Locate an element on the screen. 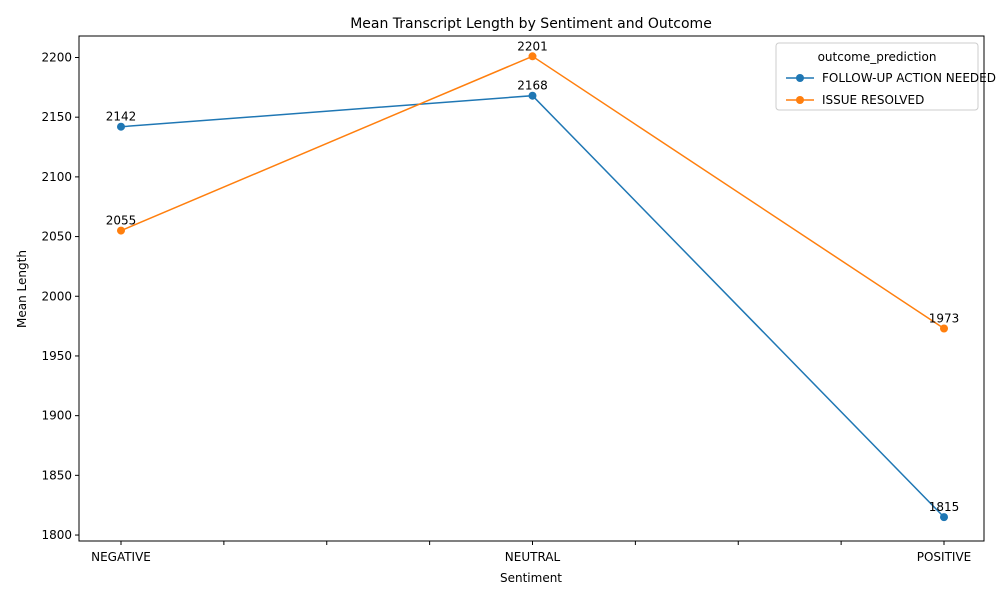 This screenshot has height=600, width=1000. y-tick-label: 2050 is located at coordinates (56, 237).